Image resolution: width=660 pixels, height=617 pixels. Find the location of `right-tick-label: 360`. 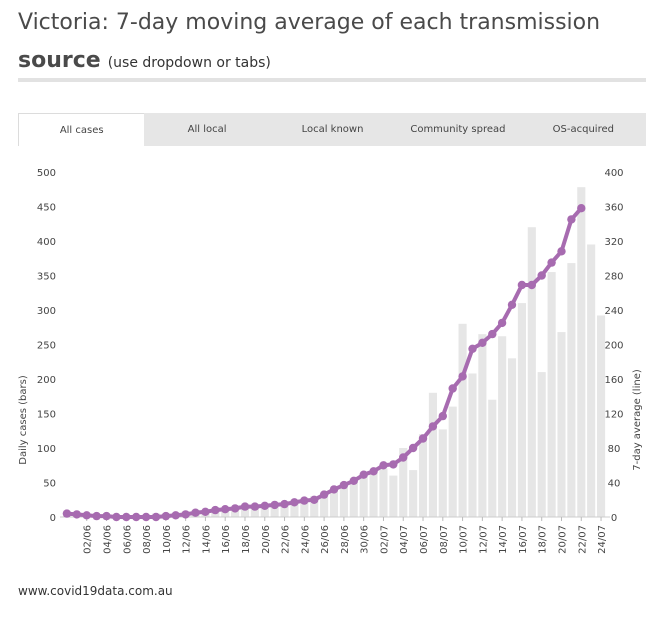

right-tick-label: 360 is located at coordinates (613, 208).